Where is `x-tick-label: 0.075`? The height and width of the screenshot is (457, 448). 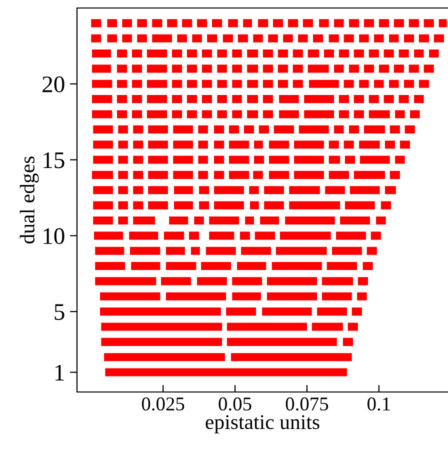
x-tick-label: 0.075 is located at coordinates (307, 404).